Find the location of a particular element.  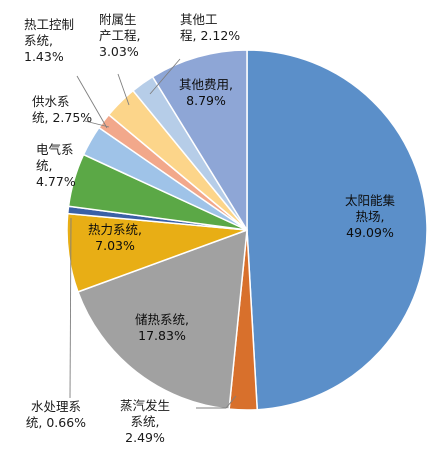

data-label-other-cost: 其他费用, 8.79% is located at coordinates (206, 92).